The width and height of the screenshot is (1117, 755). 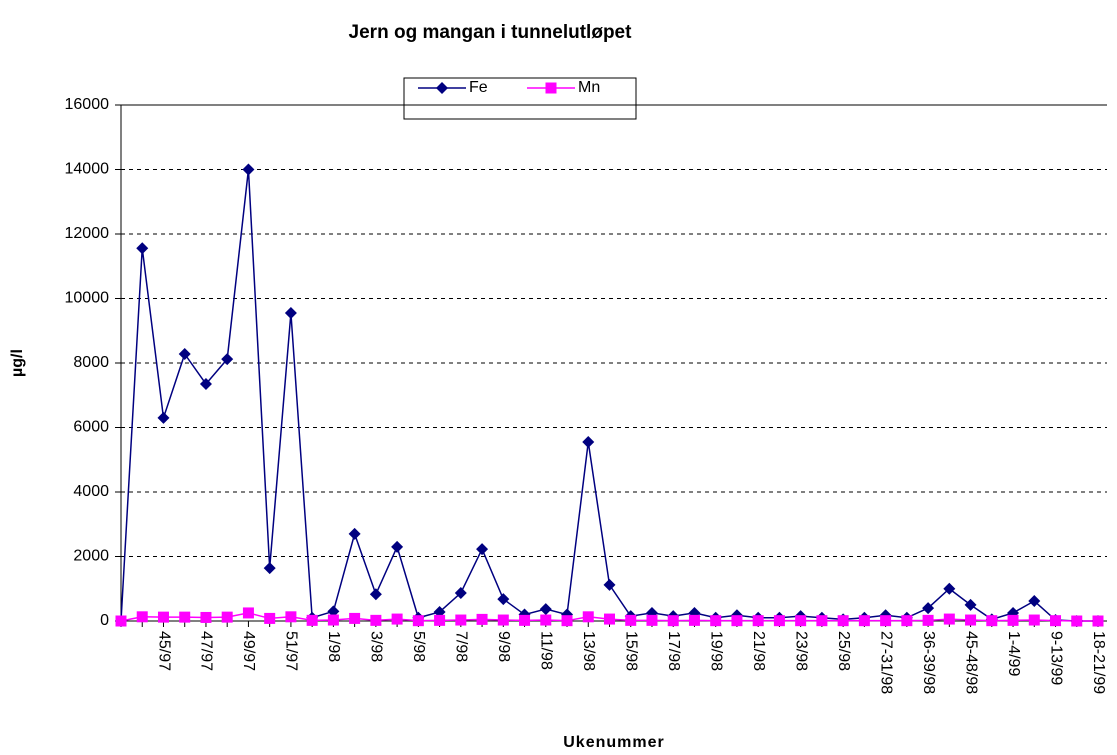 What do you see at coordinates (631, 651) in the screenshot?
I see `x-tick-label: 15/98` at bounding box center [631, 651].